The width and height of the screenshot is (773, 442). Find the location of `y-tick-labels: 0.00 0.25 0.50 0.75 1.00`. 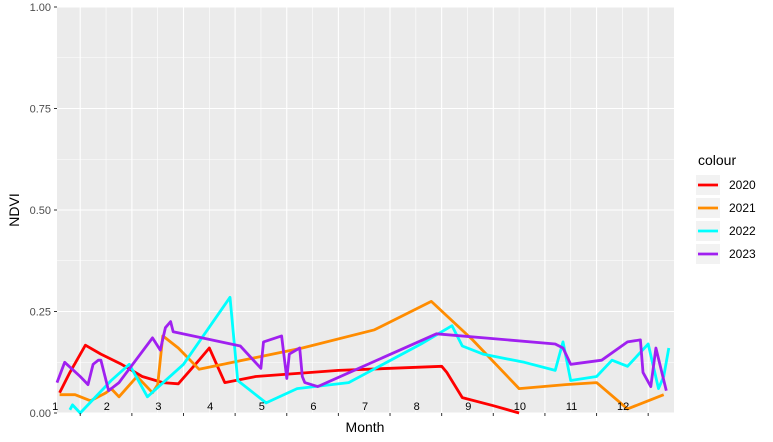

y-tick-labels: 0.00 0.25 0.50 0.75 1.00 is located at coordinates (40, 211).